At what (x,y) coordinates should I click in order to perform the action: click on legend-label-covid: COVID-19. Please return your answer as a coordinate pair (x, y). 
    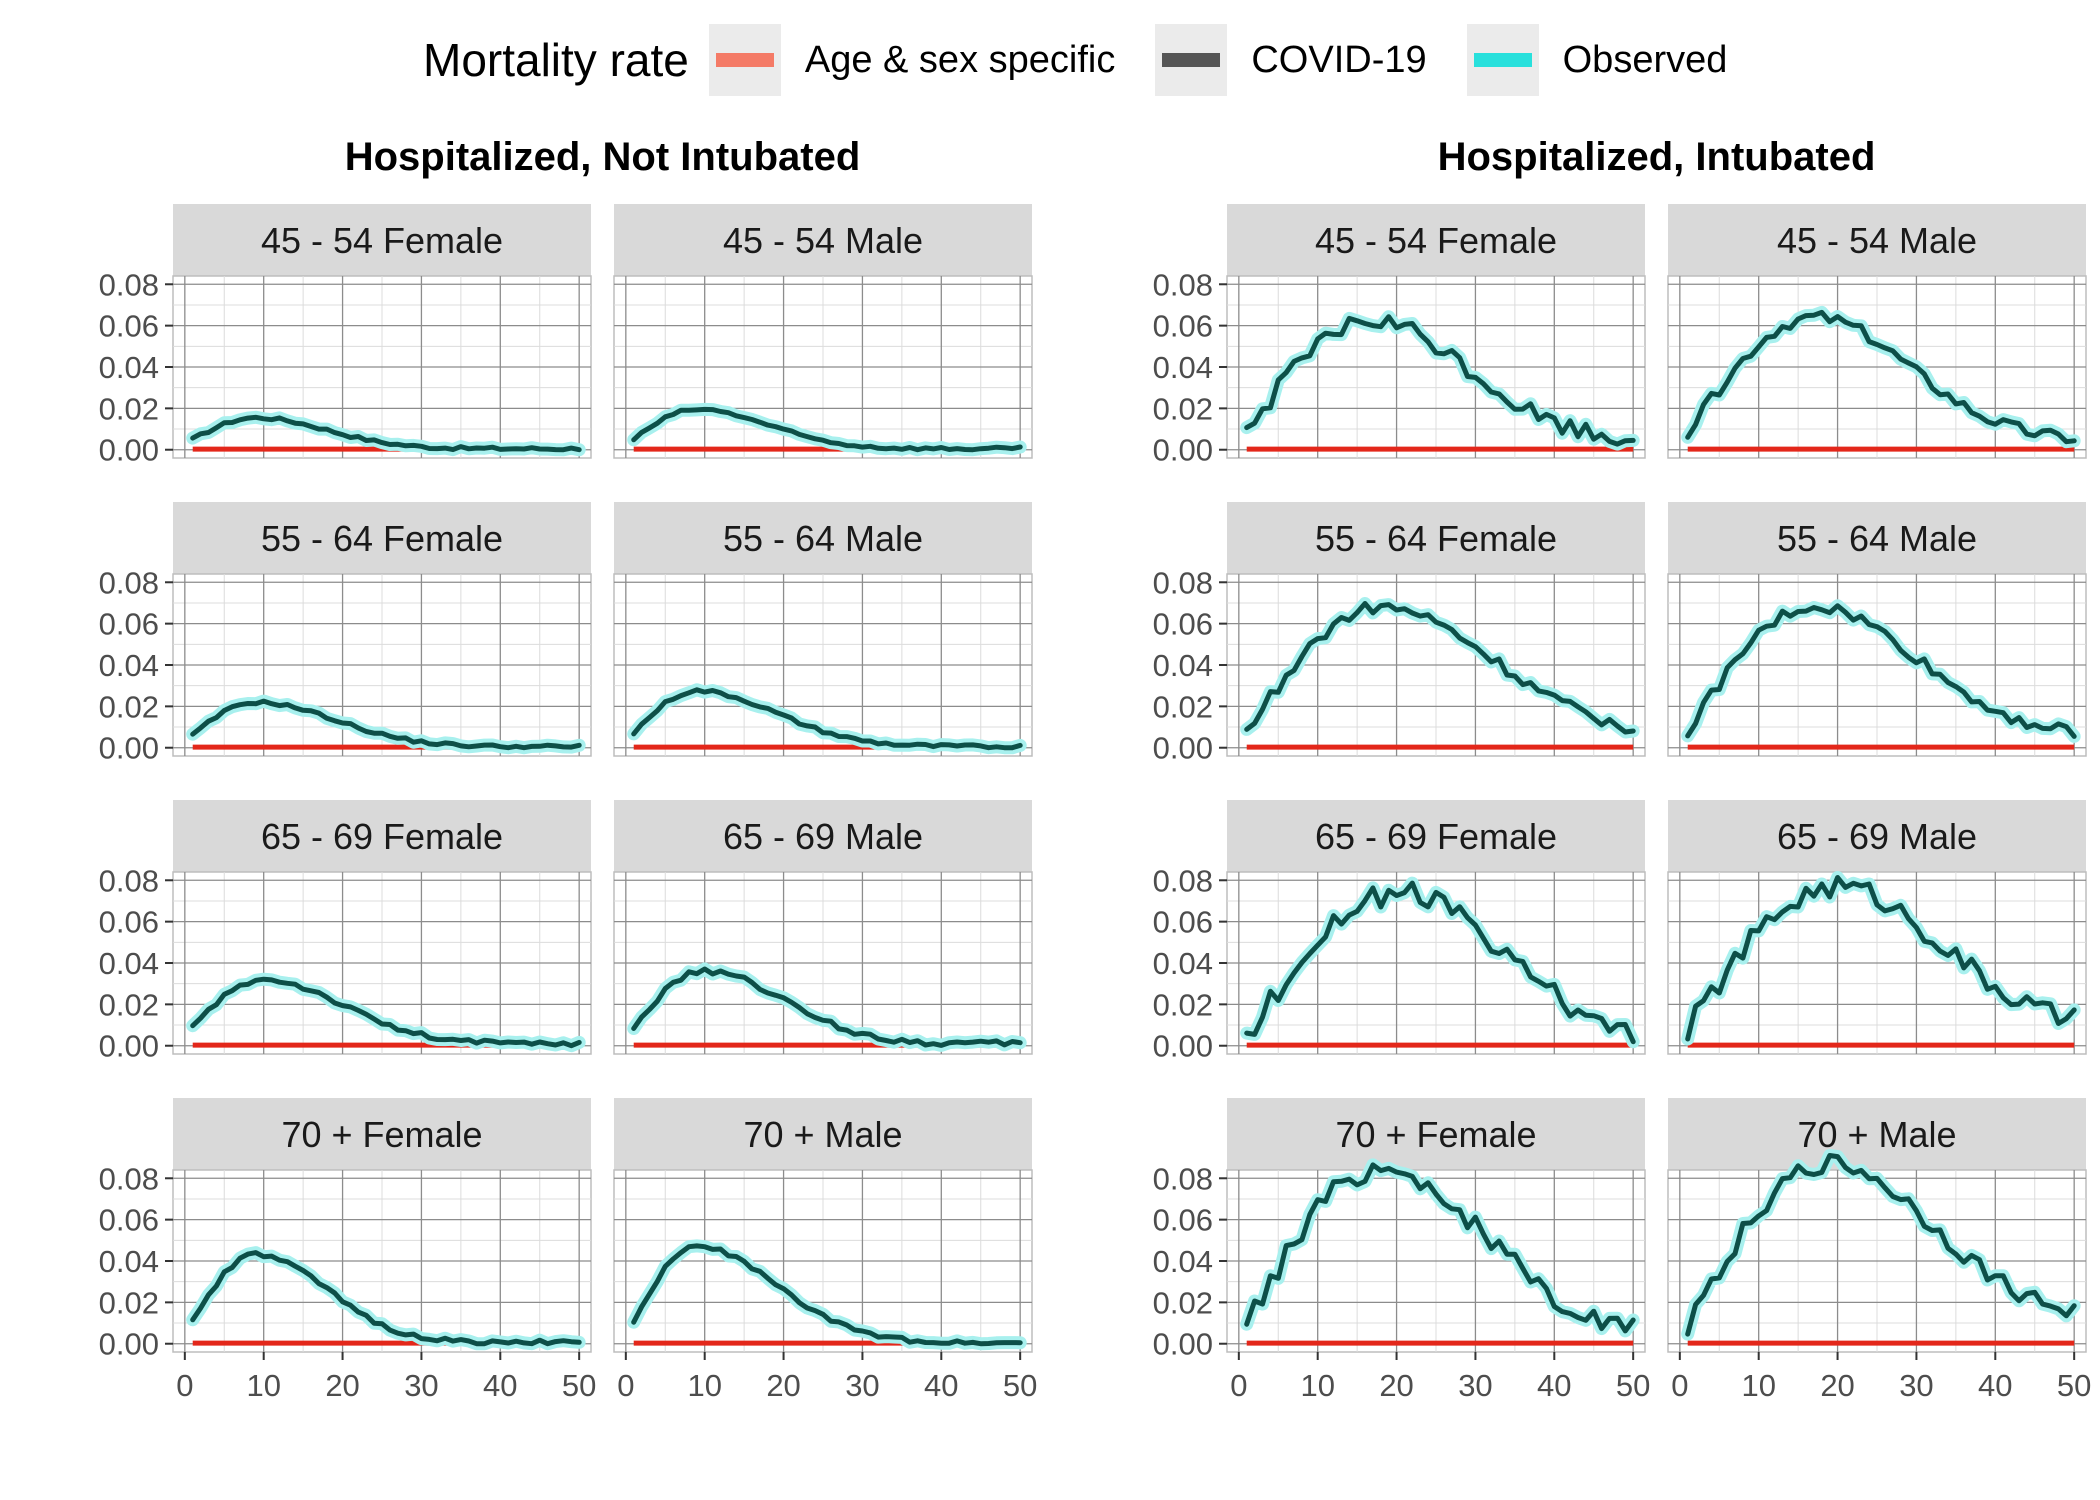
    Looking at the image, I should click on (1339, 59).